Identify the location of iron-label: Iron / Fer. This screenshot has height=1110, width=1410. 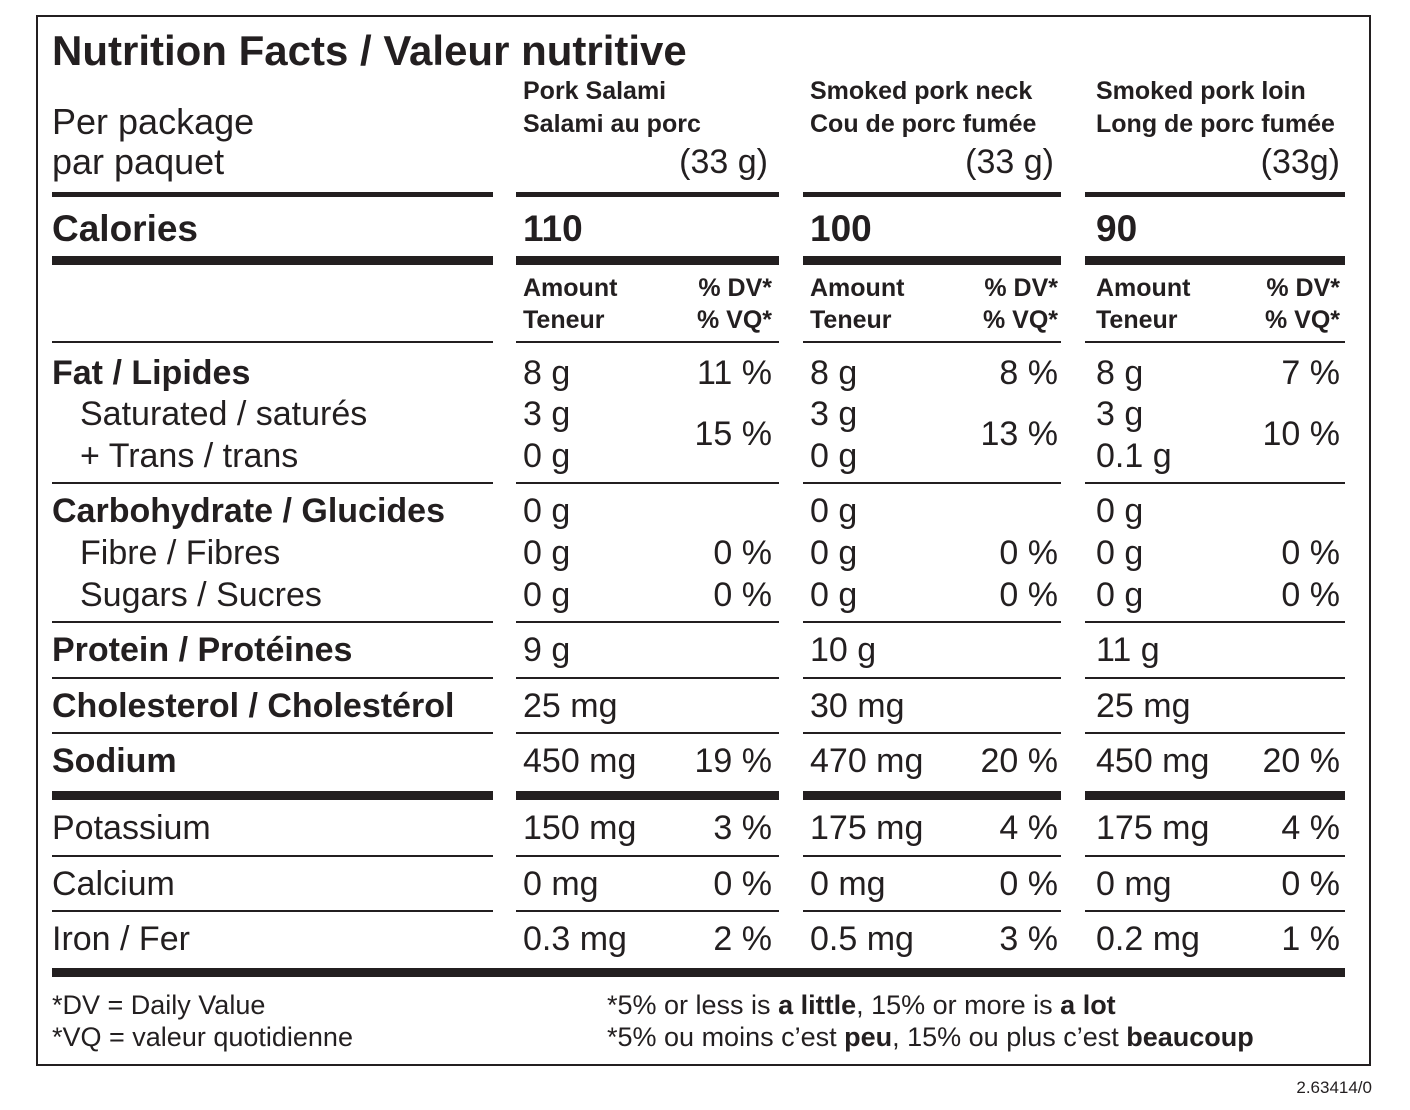
(121, 939).